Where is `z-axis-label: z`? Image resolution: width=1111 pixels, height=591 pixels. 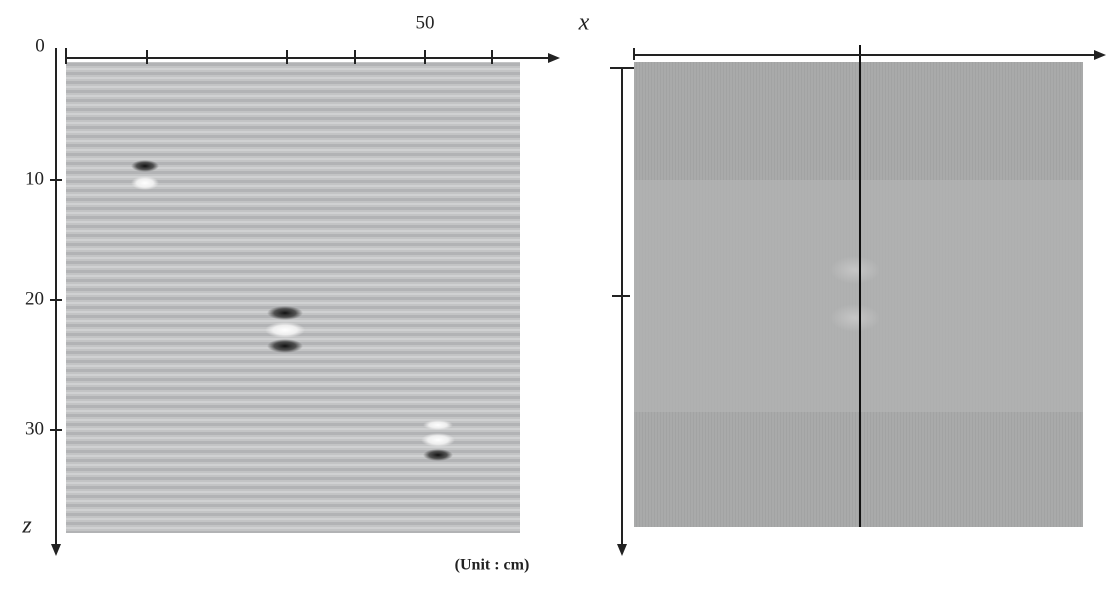 z-axis-label: z is located at coordinates (26, 526).